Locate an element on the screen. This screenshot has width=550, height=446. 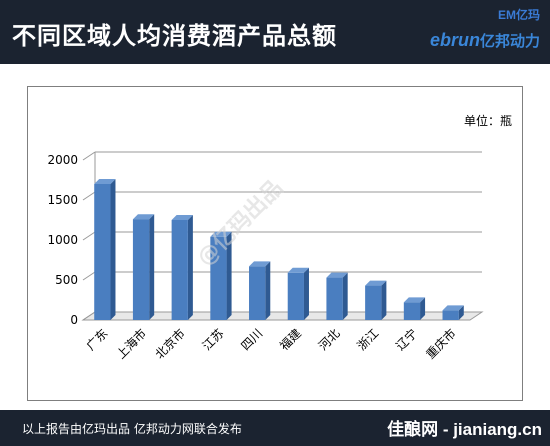
x-tick-label: 北京市 is located at coordinates (170, 344).